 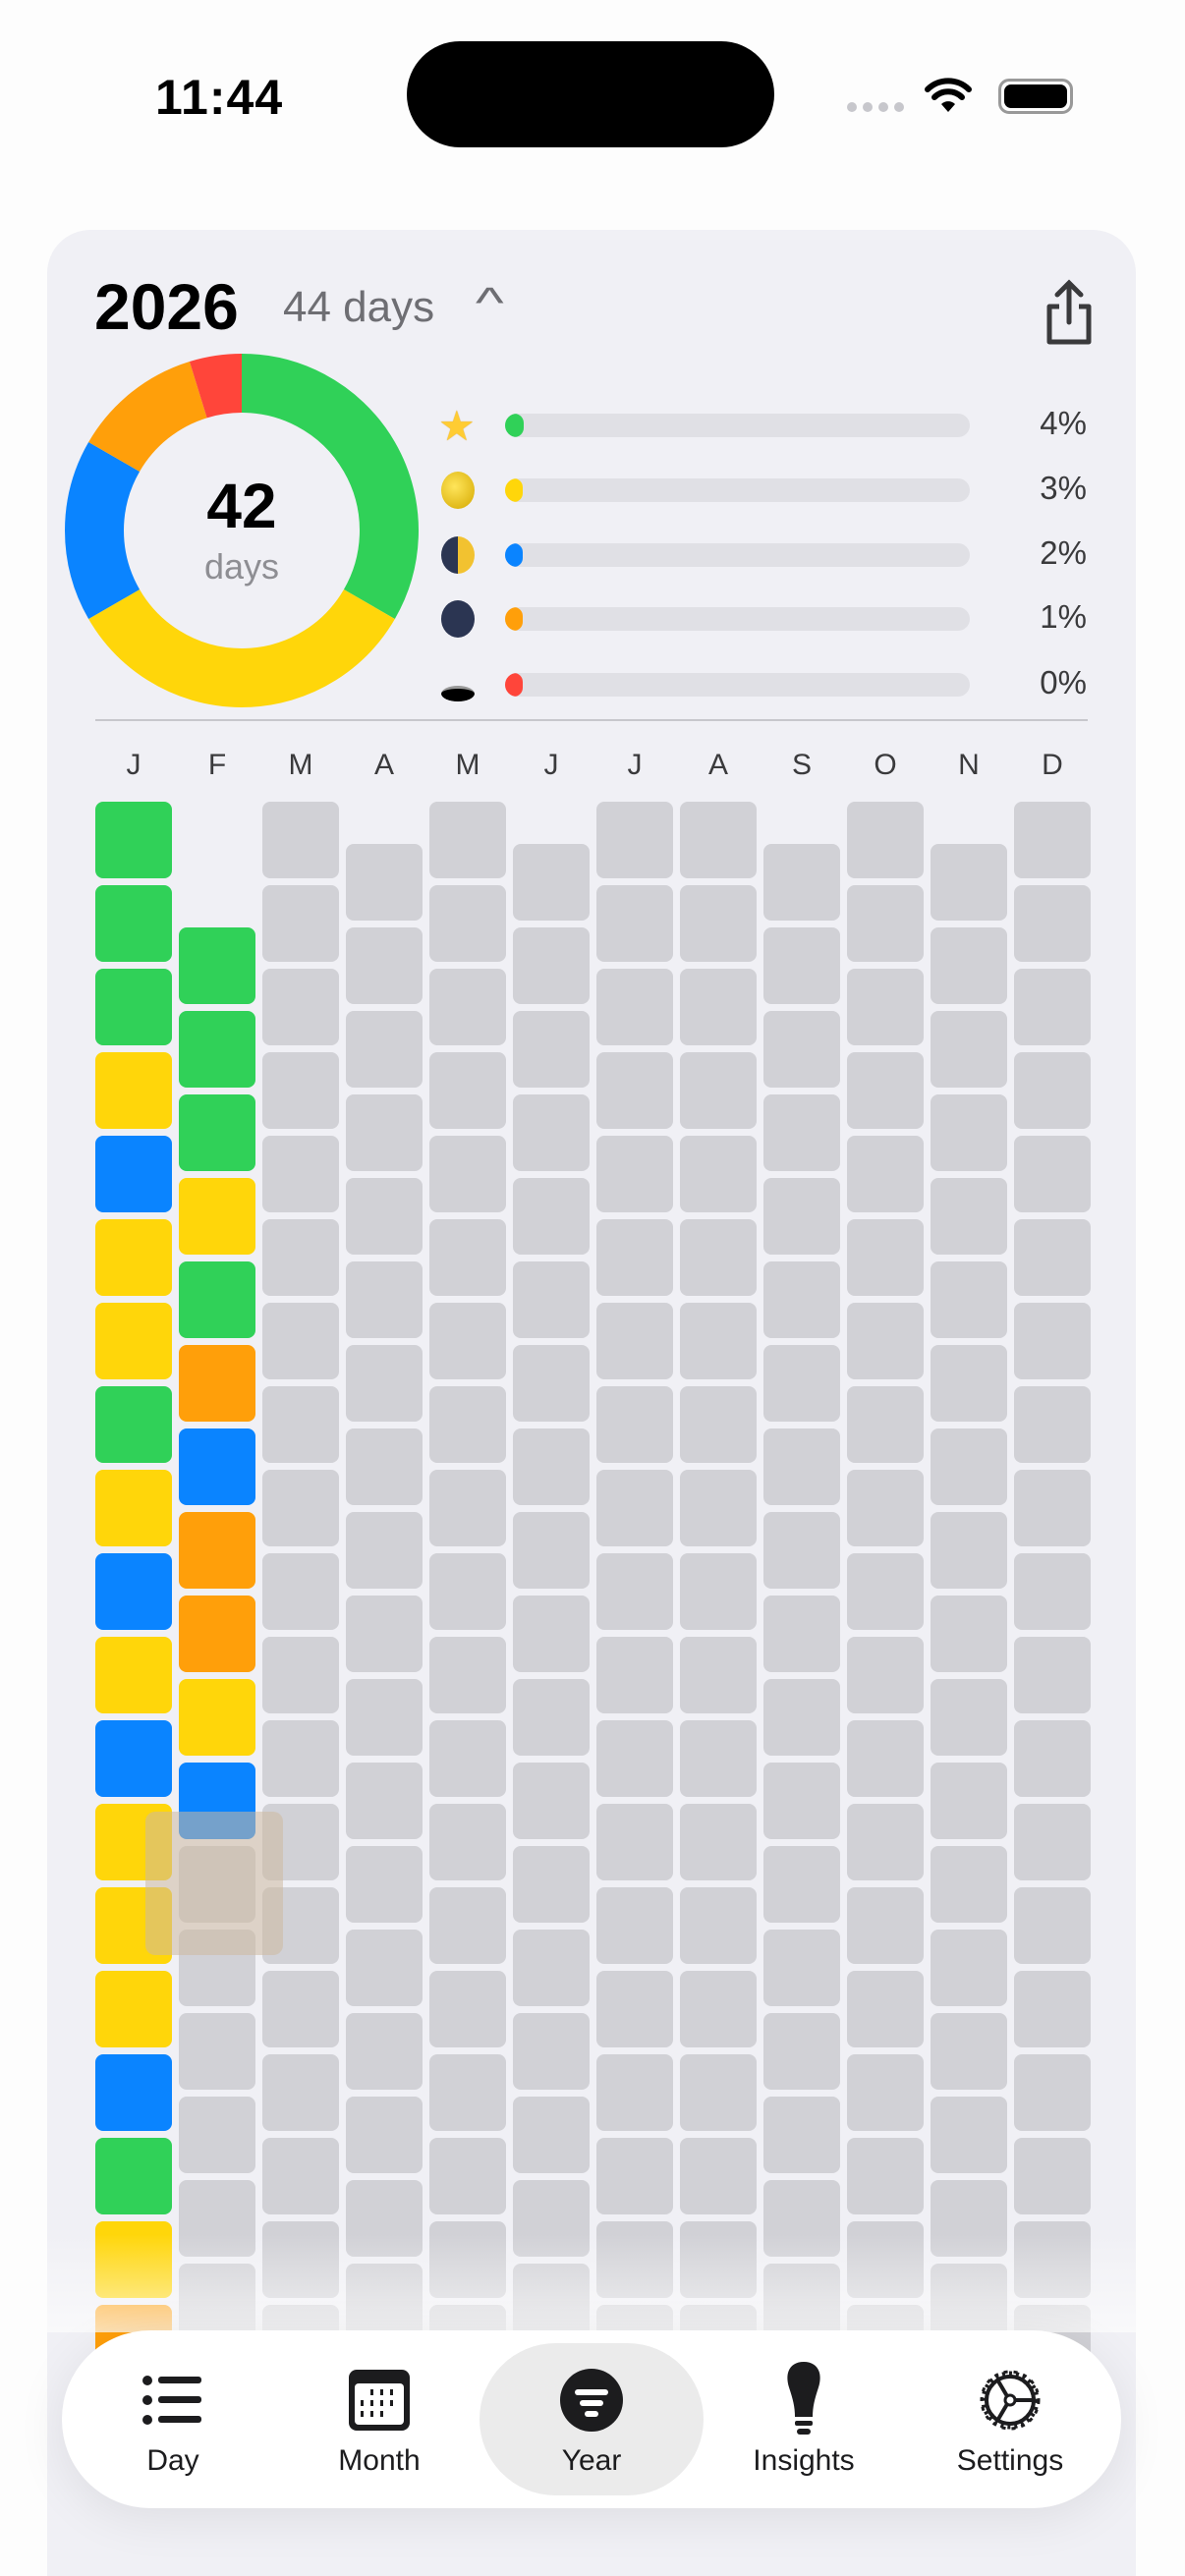 I want to click on tab-settings: Settings, so click(x=1010, y=2419).